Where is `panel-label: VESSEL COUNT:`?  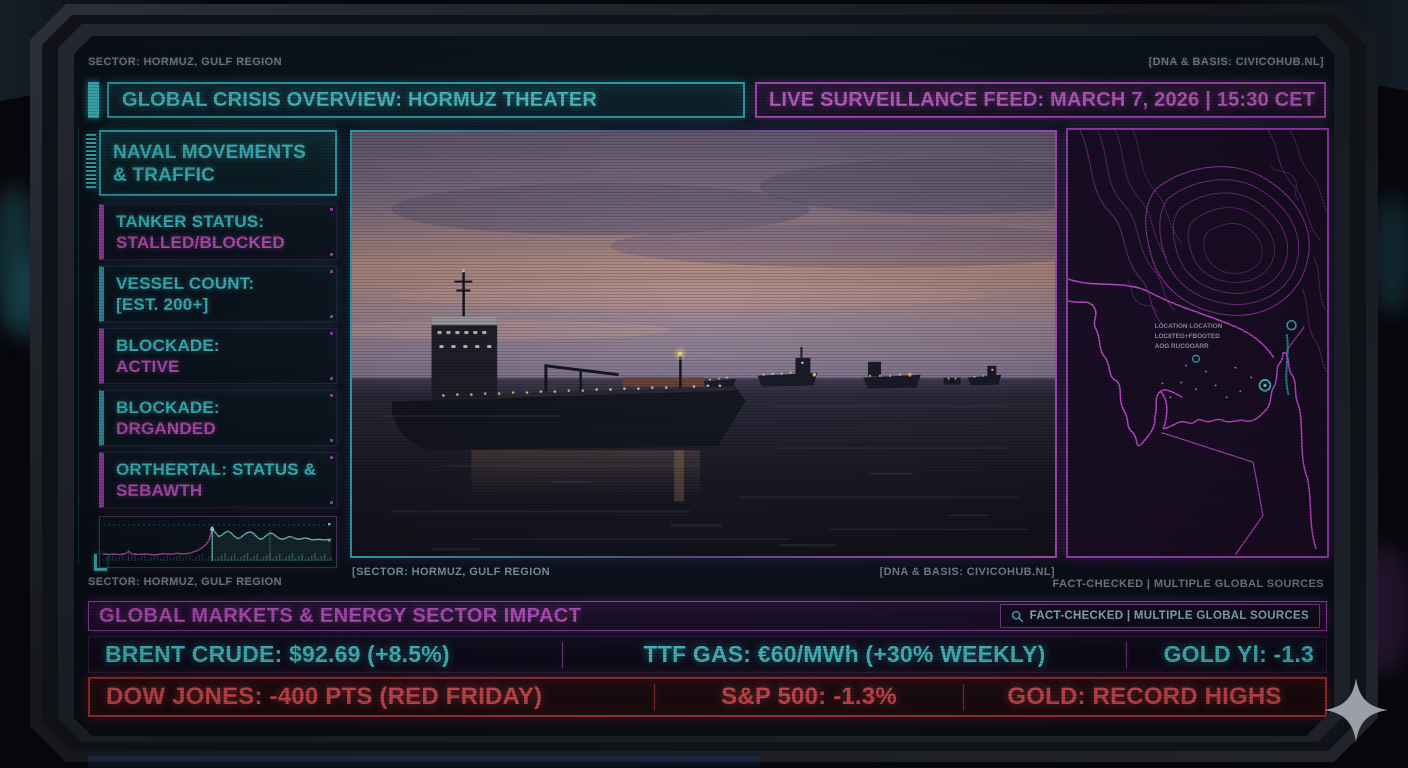
panel-label: VESSEL COUNT: is located at coordinates (185, 283).